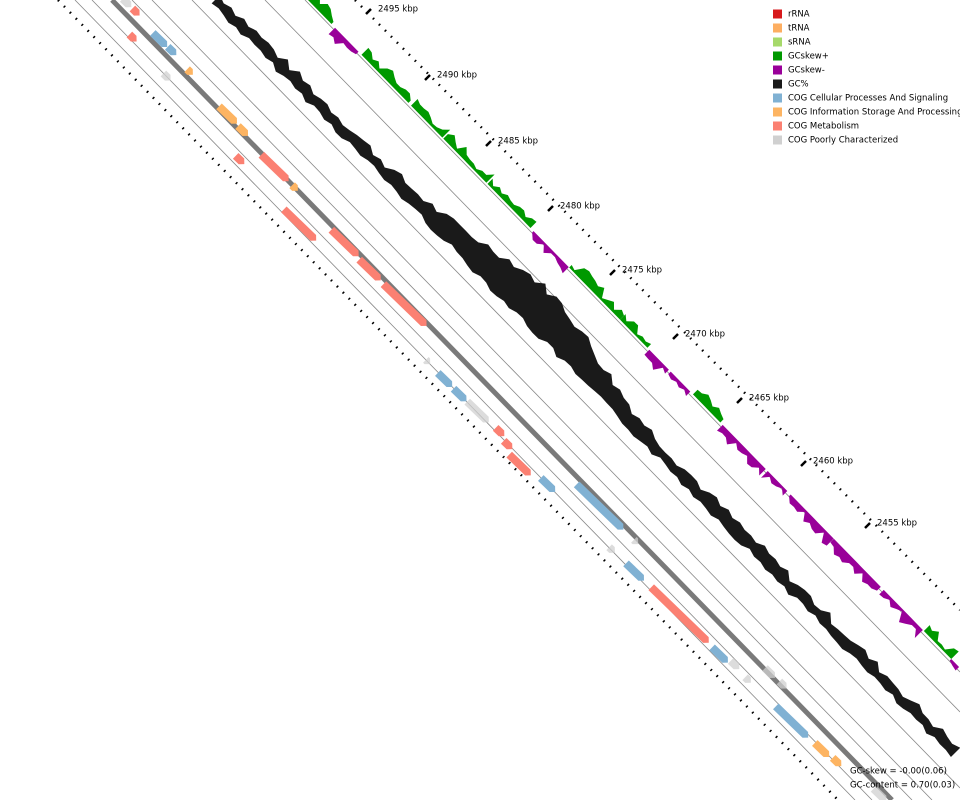 Image resolution: width=960 pixels, height=800 pixels. Describe the element at coordinates (398, 10) in the screenshot. I see `tick-label: 2495 kbp` at that location.